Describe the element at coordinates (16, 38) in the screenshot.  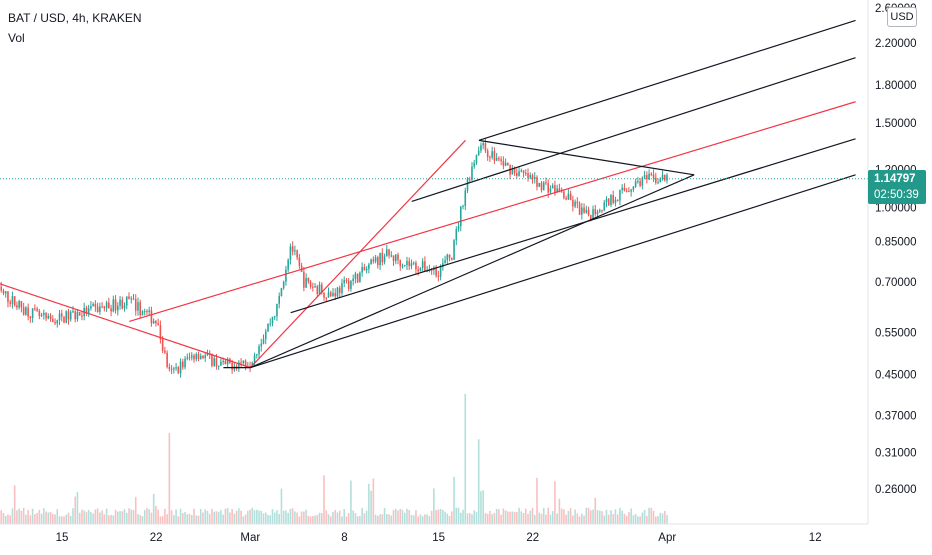
I see `volume-indicator-label: Vol` at that location.